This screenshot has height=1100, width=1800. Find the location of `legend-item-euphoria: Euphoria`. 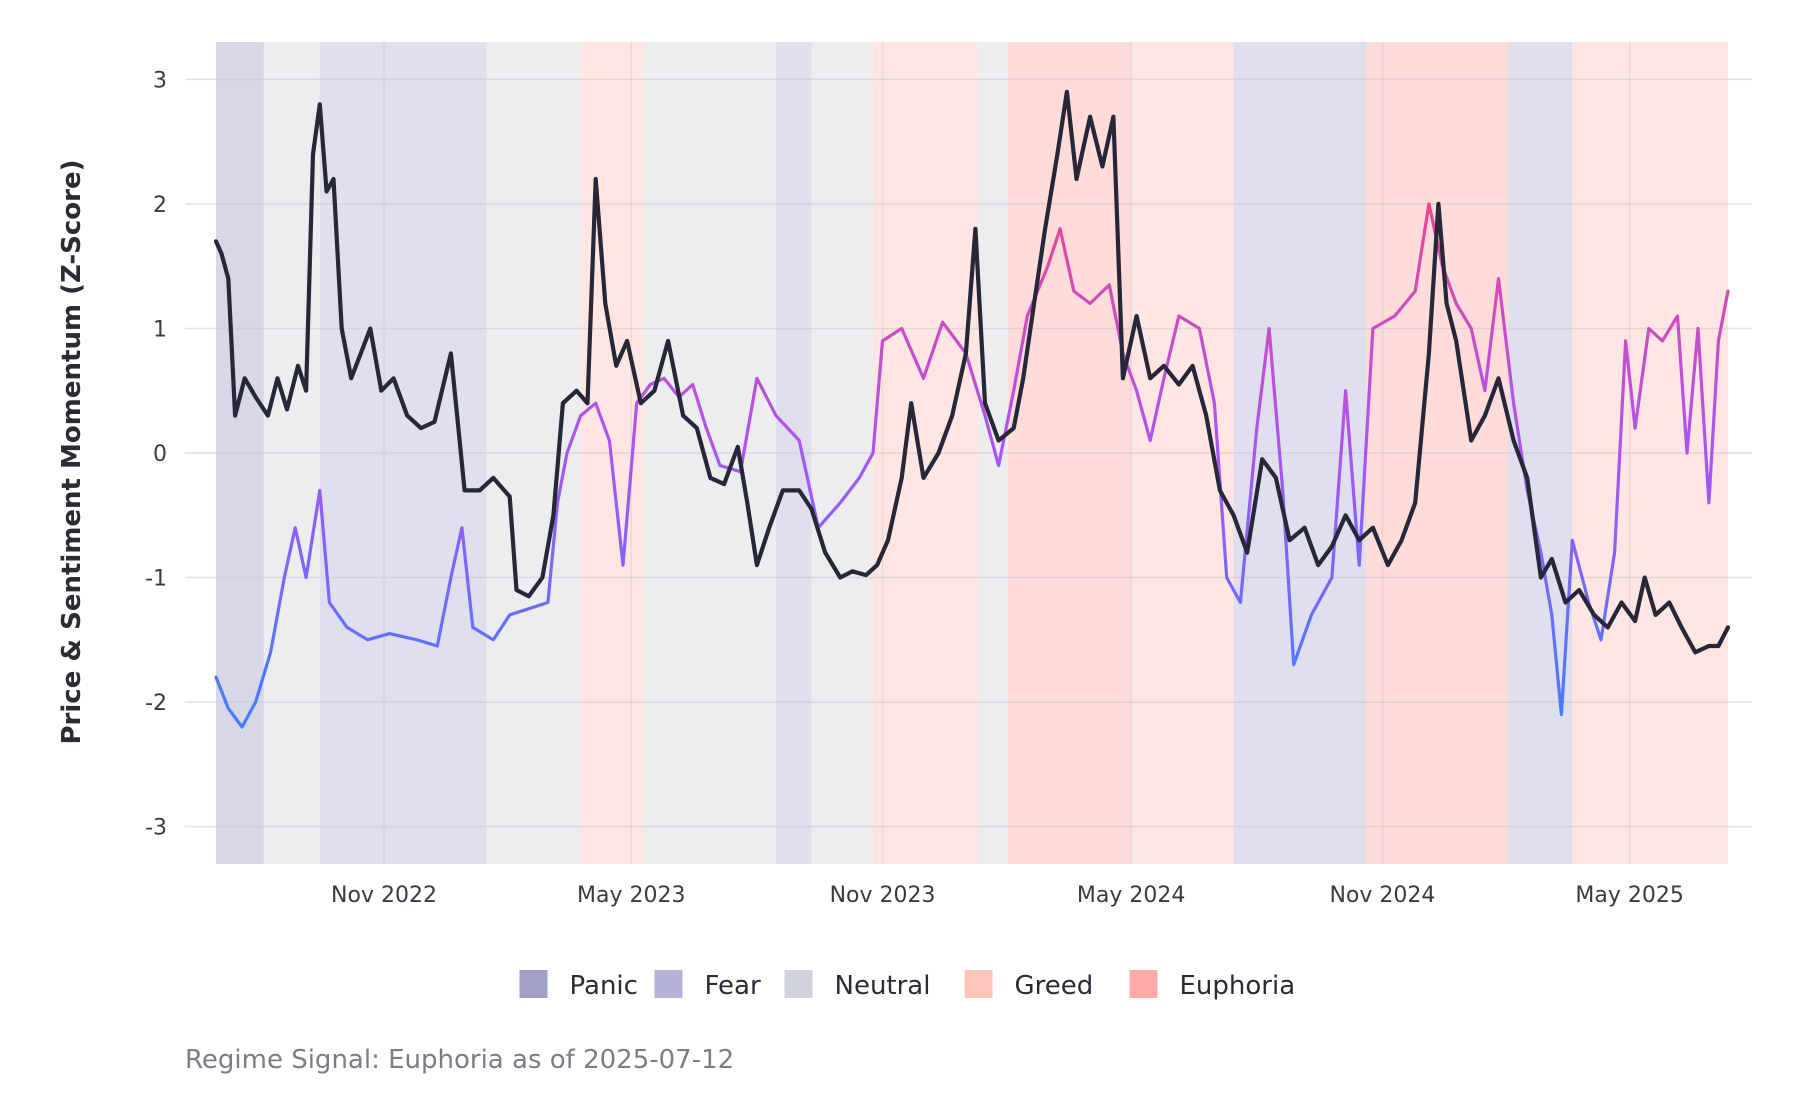

legend-item-euphoria: Euphoria is located at coordinates (1212, 985).